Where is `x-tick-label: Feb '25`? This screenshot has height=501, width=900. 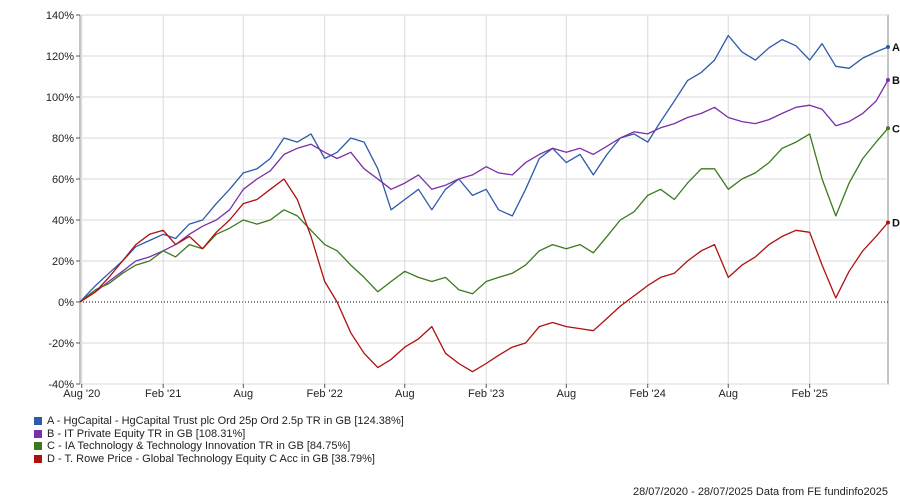 x-tick-label: Feb '25 is located at coordinates (809, 394).